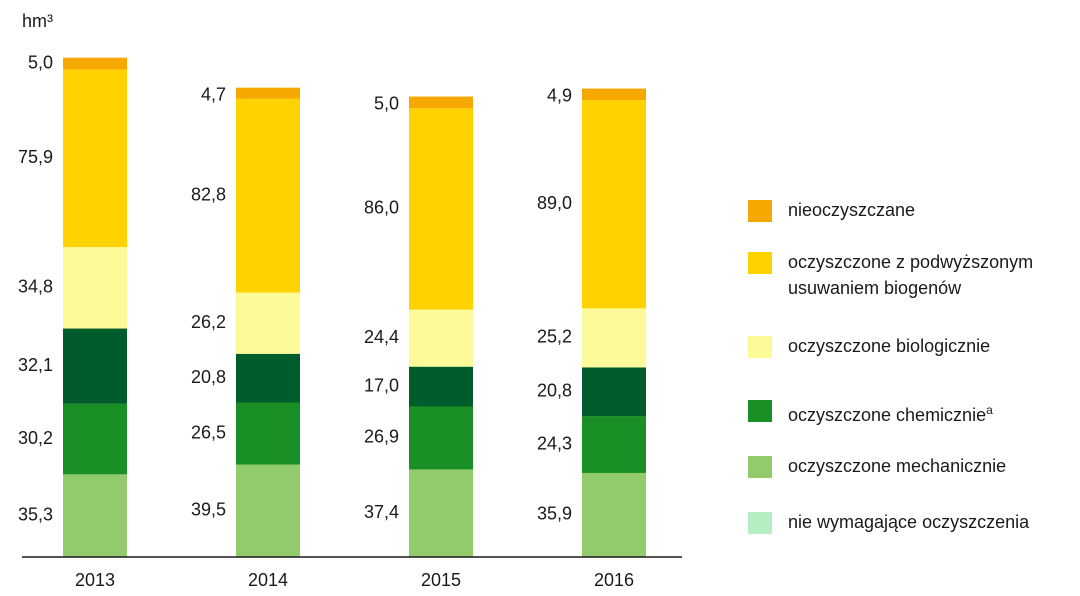  What do you see at coordinates (208, 432) in the screenshot?
I see `value-label: 26,5` at bounding box center [208, 432].